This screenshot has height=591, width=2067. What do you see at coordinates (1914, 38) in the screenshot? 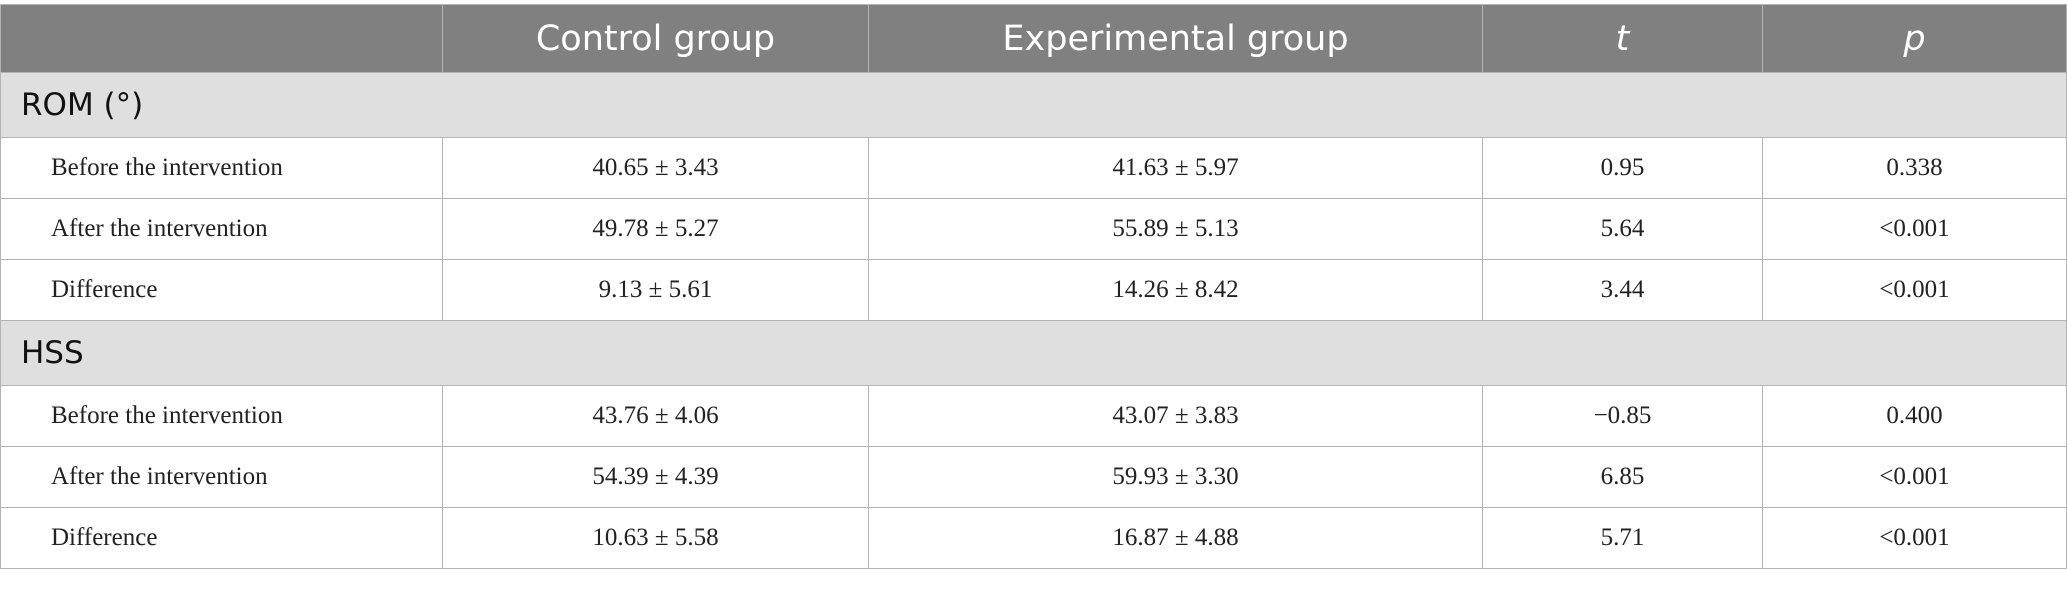
I see `header-p: p` at bounding box center [1914, 38].